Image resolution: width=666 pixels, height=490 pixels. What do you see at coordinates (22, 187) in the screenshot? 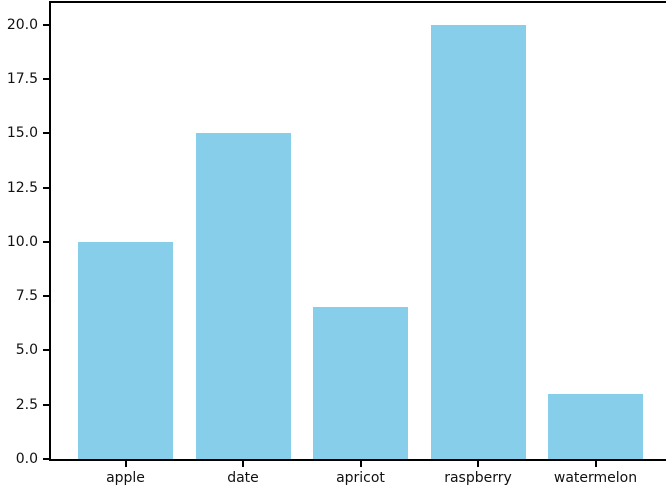
I see `y-tick-label: 12.5` at bounding box center [22, 187].